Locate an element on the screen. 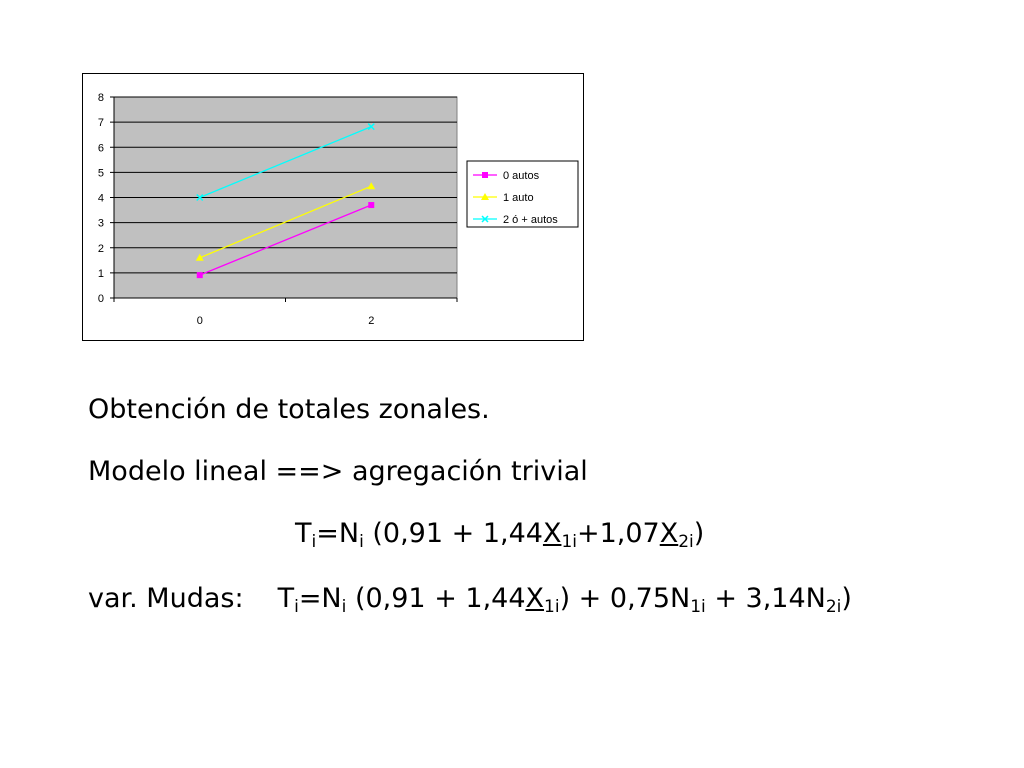 This screenshot has height=768, width=1024. y-tick-label: 1 is located at coordinates (101, 274).